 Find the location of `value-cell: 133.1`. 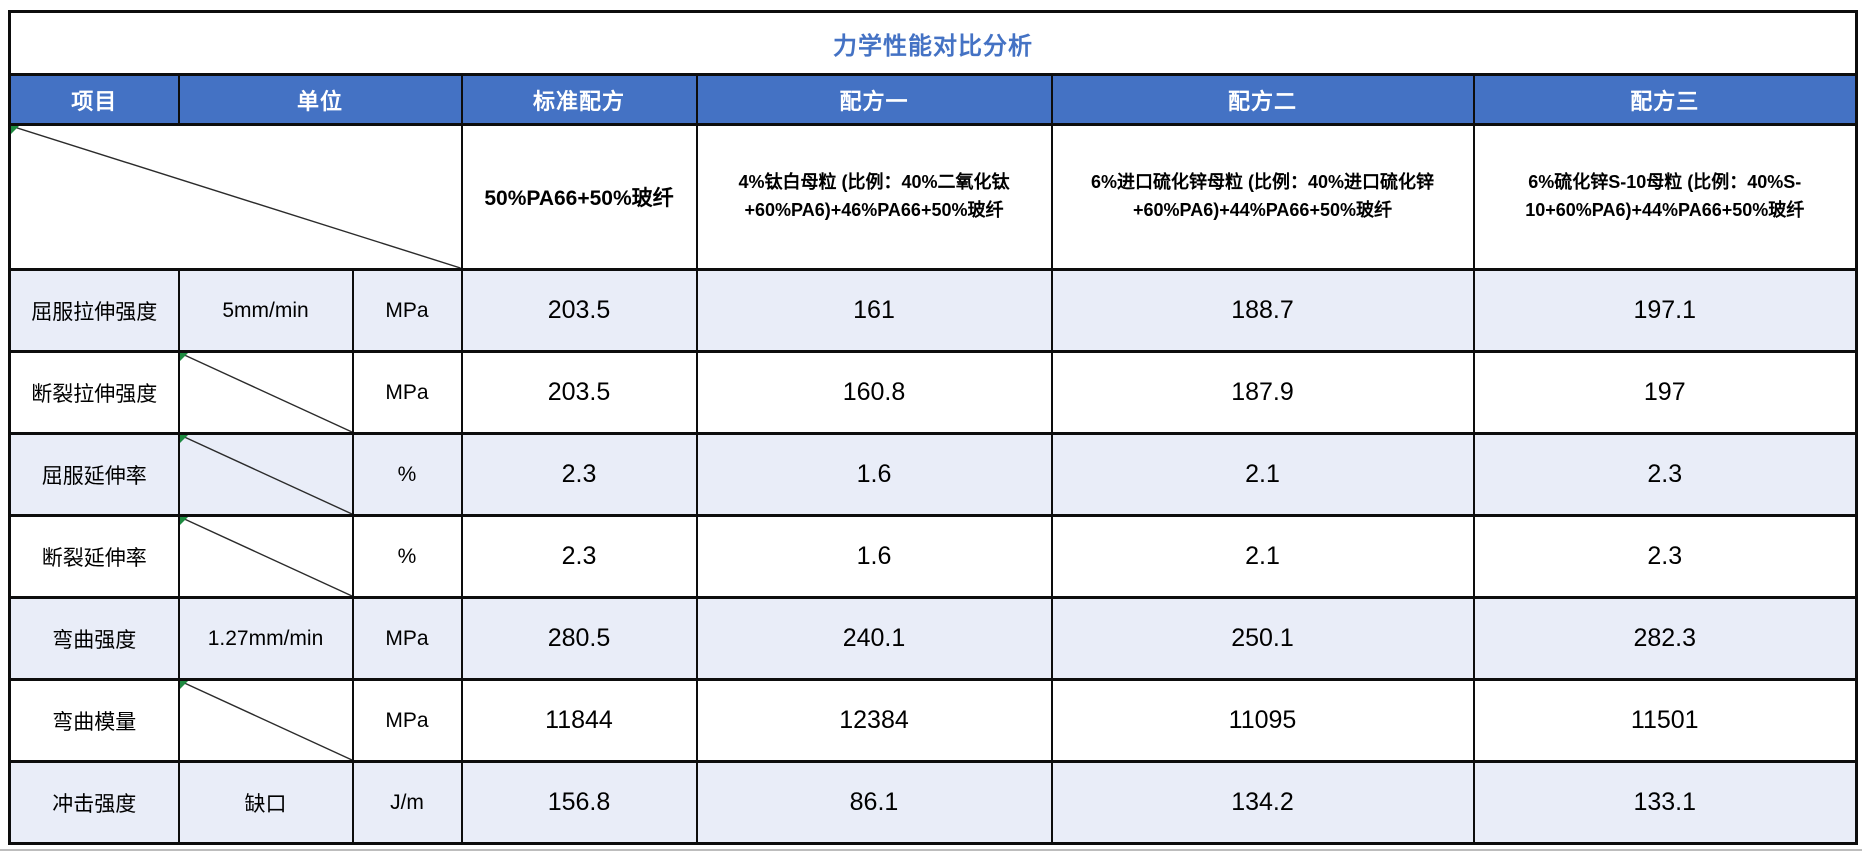

value-cell: 133.1 is located at coordinates (1665, 802).